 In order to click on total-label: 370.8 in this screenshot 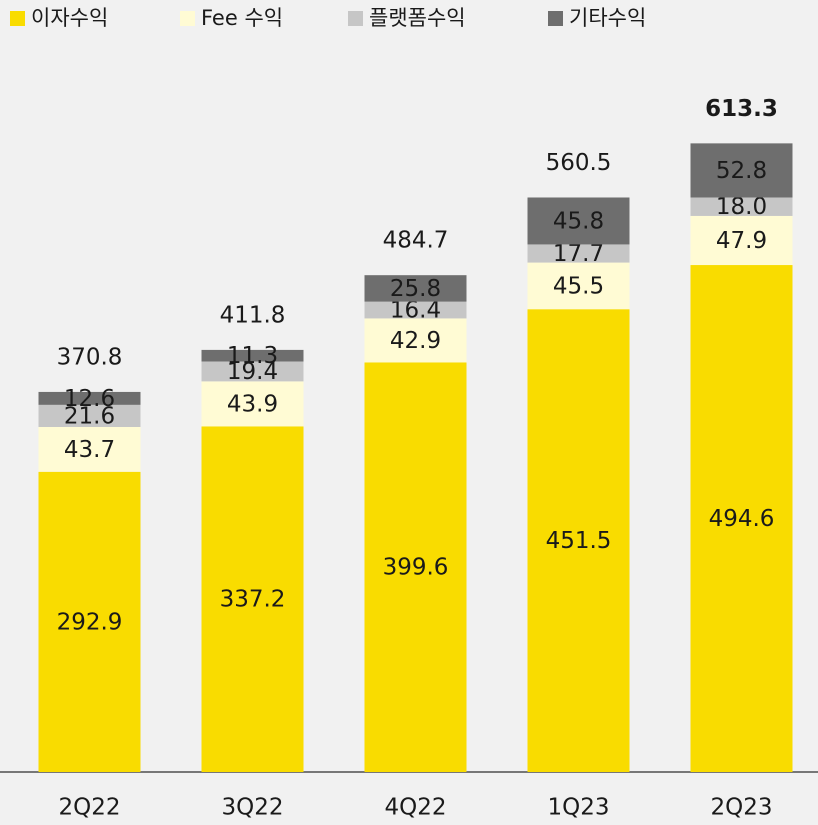, I will do `click(90, 357)`.